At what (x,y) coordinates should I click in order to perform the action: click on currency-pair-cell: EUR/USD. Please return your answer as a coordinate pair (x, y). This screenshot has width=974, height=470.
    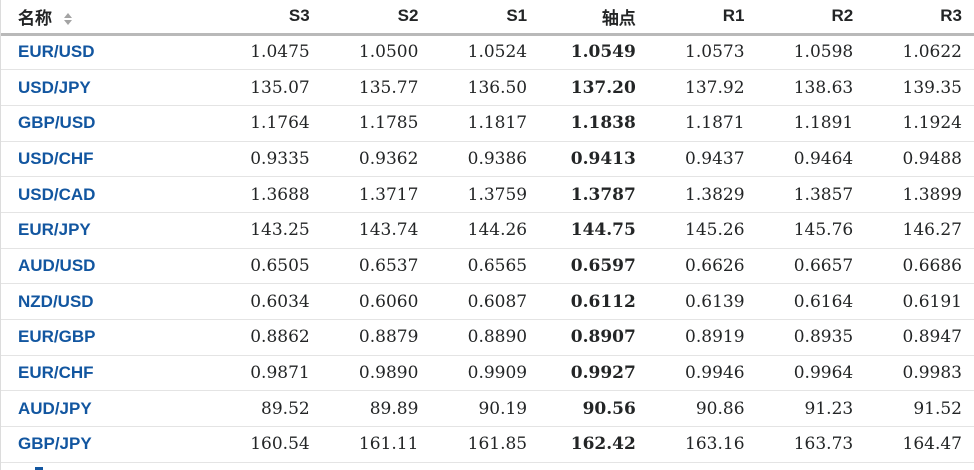
    Looking at the image, I should click on (107, 52).